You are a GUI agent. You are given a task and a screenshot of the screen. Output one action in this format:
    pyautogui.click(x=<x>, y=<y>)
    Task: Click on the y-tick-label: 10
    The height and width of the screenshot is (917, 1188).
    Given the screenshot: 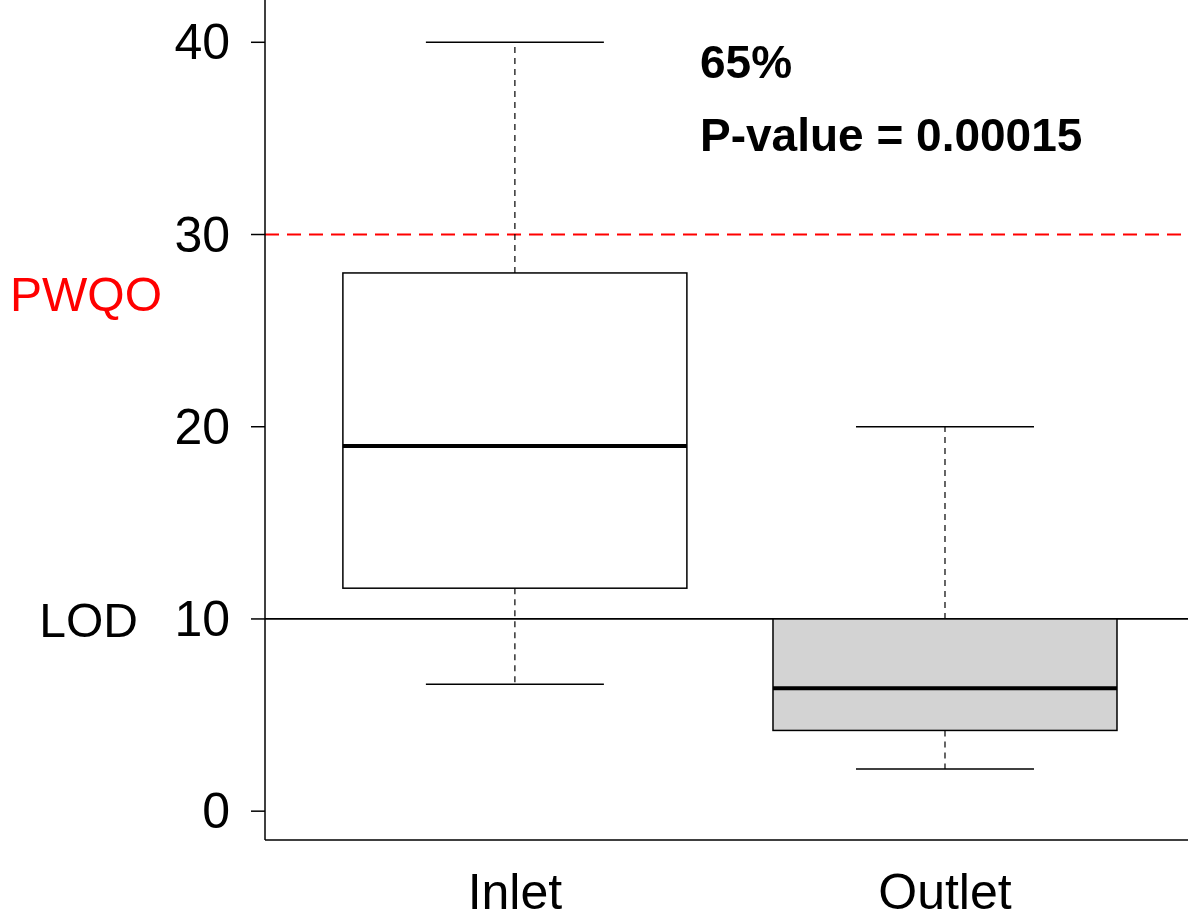 What is the action you would take?
    pyautogui.click(x=202, y=618)
    